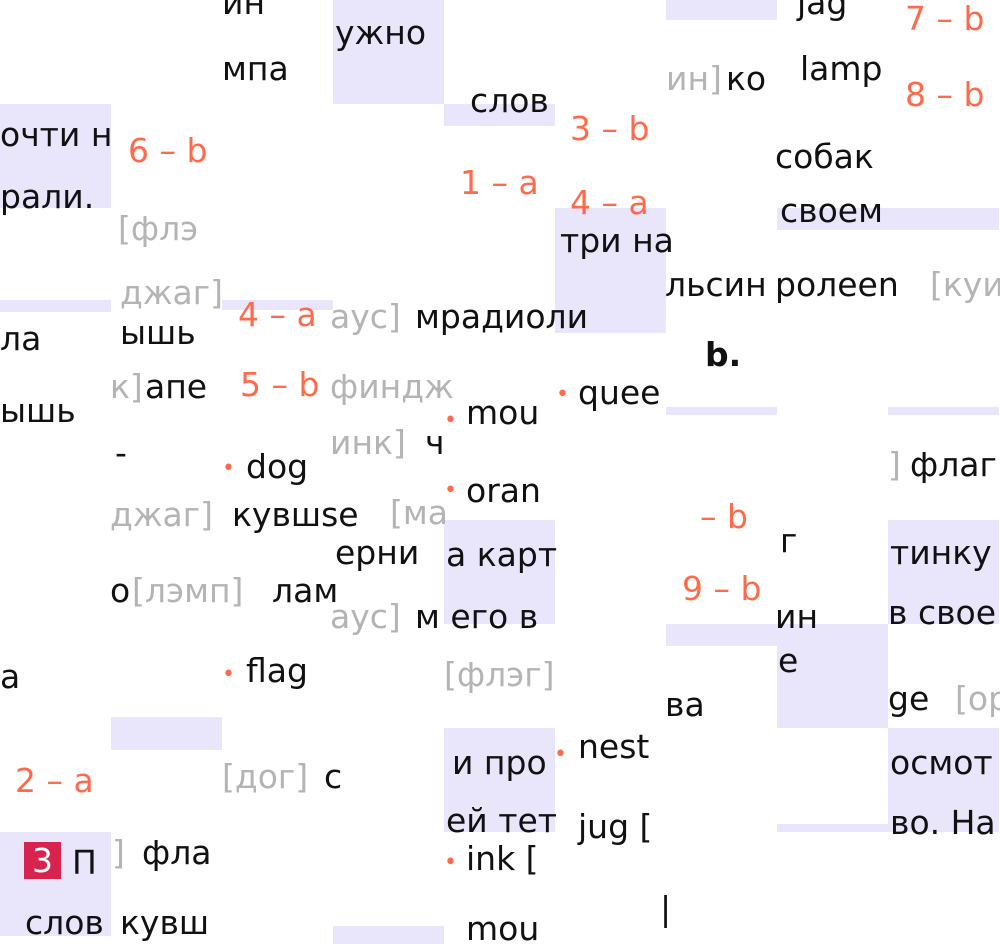  What do you see at coordinates (84, 862) in the screenshot?
I see `text-fragment: П` at bounding box center [84, 862].